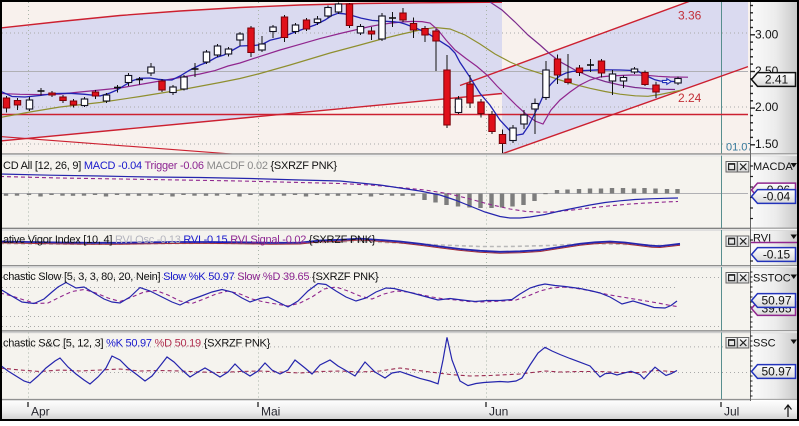  What do you see at coordinates (773, 167) in the screenshot?
I see `svg-text: MACDA` at bounding box center [773, 167].